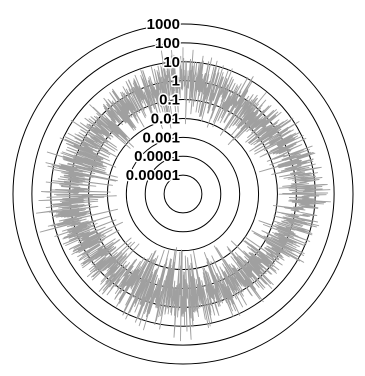 Image resolution: width=365 pixels, height=376 pixels. What do you see at coordinates (169, 100) in the screenshot?
I see `radial-tick-label: 0.1` at bounding box center [169, 100].